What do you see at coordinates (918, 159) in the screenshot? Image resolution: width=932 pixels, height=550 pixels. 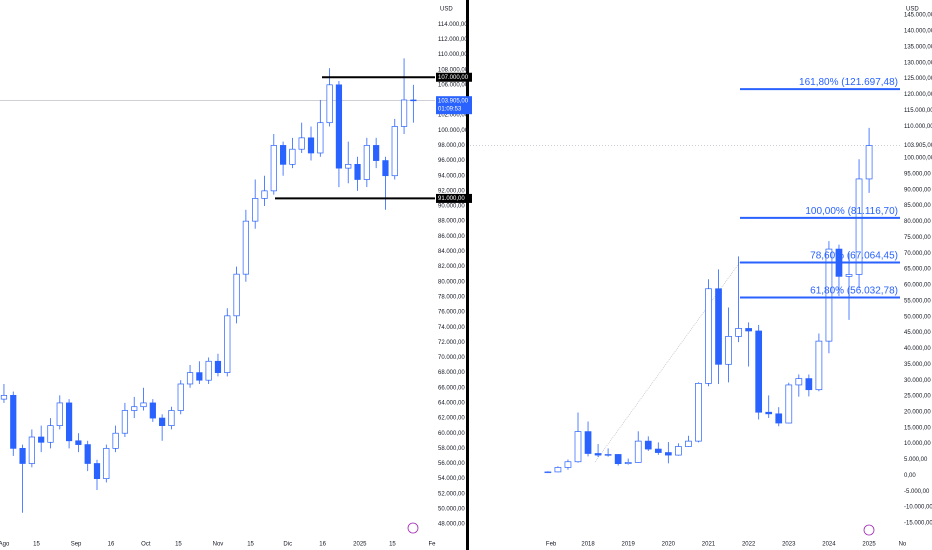 I see `y-tick-label: 100.000,00` at bounding box center [918, 159].